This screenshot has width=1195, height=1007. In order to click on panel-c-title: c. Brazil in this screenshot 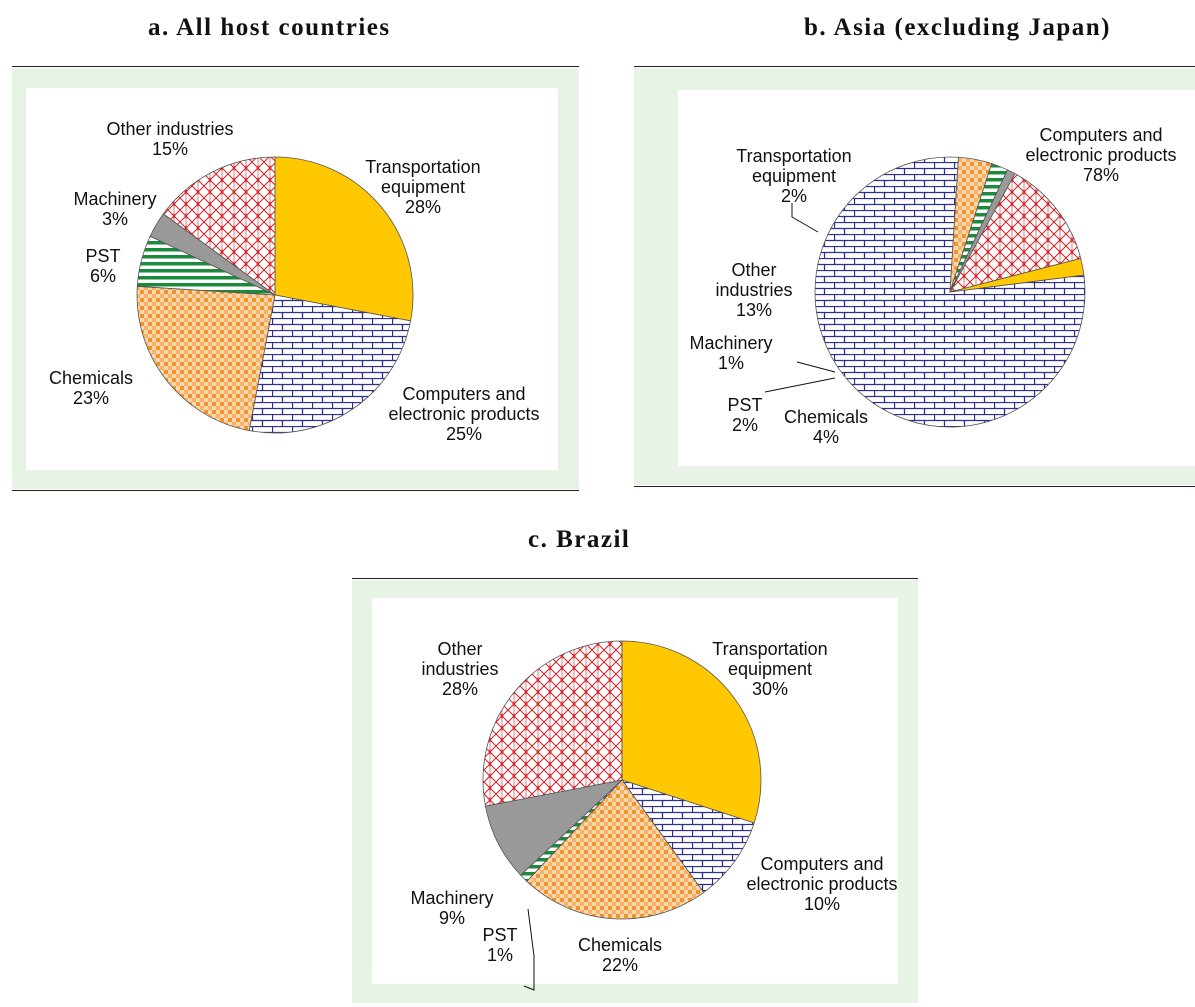, I will do `click(579, 539)`.